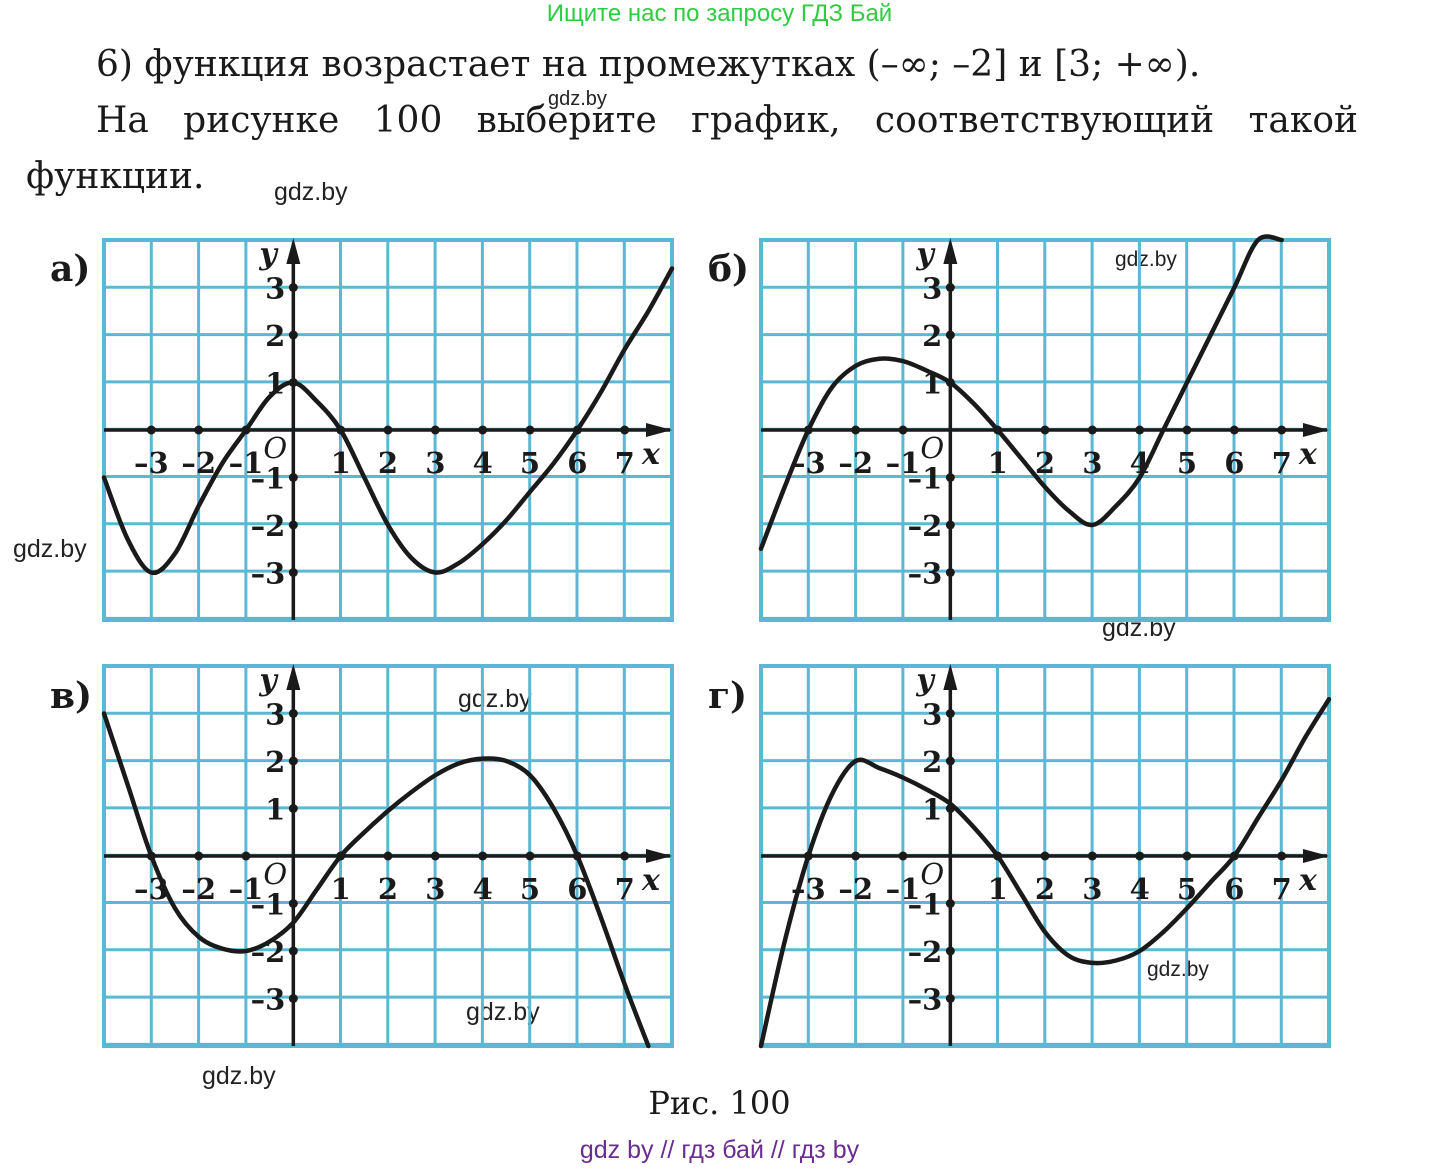 This screenshot has width=1439, height=1170. Describe the element at coordinates (70, 269) in the screenshot. I see `panel-label-a: а)` at that location.